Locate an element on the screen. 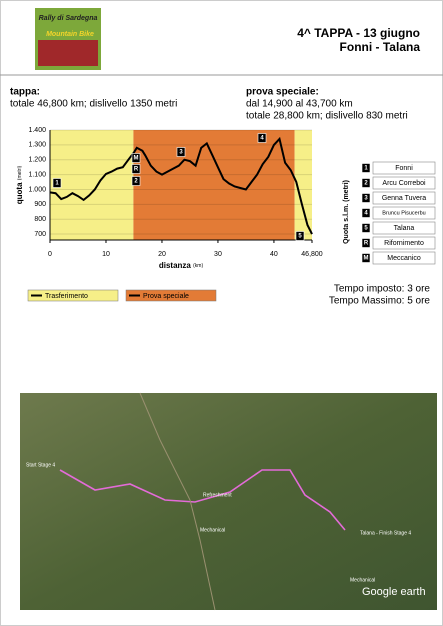  y-tick-label: 1.000 is located at coordinates (37, 189).